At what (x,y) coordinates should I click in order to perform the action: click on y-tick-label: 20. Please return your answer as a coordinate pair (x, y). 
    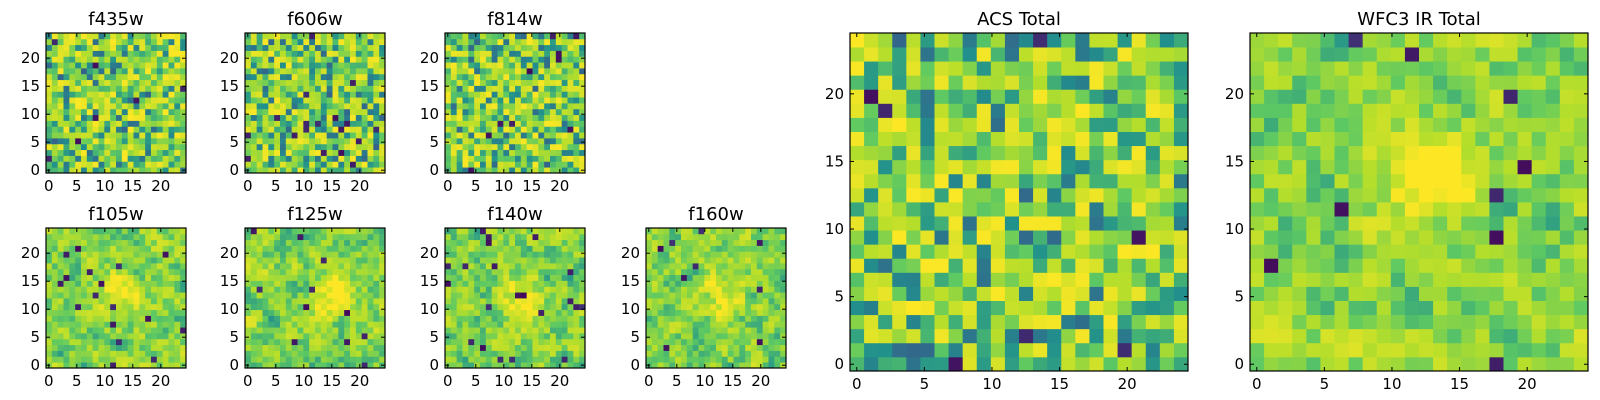
    Looking at the image, I should click on (30, 253).